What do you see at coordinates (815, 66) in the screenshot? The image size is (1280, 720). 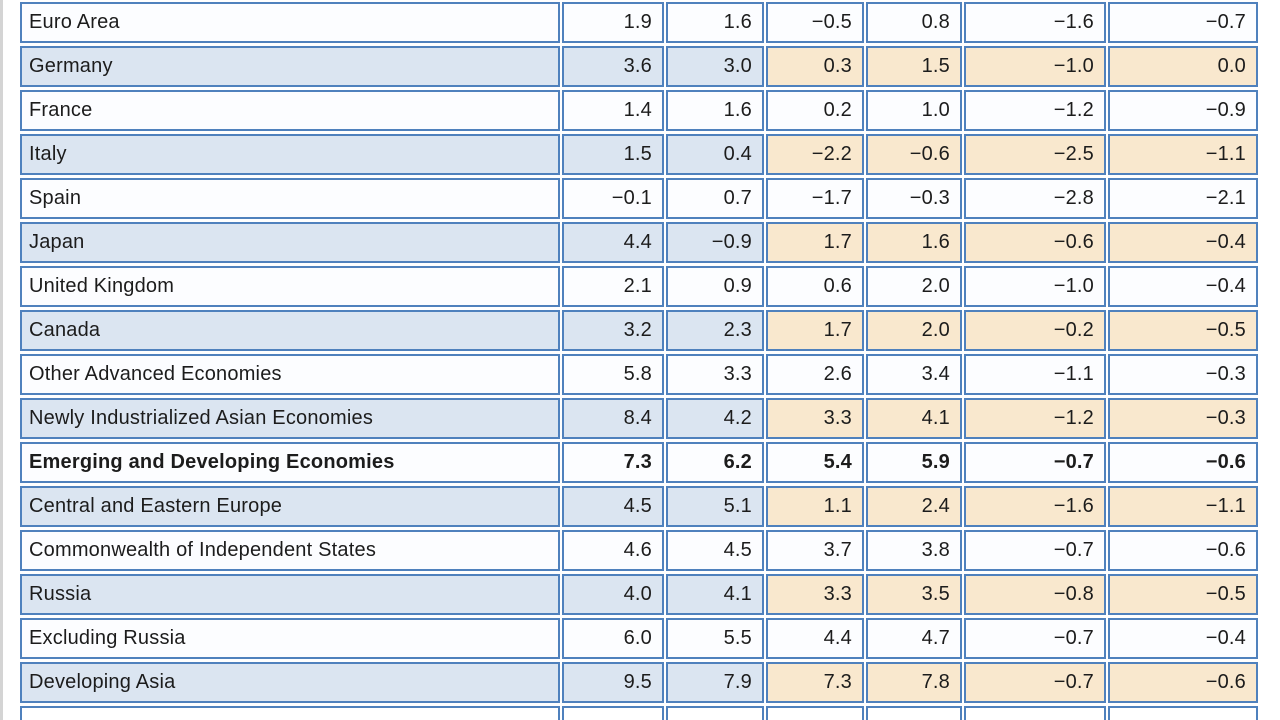 I see `value-cell: 0.3` at bounding box center [815, 66].